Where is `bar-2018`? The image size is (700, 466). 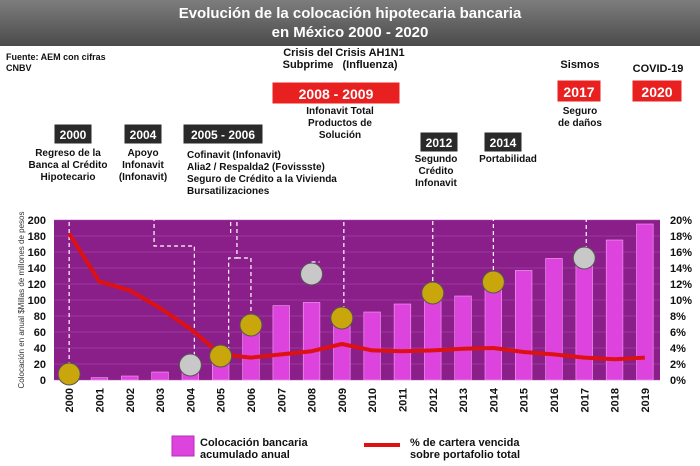 bar-2018 is located at coordinates (614, 310).